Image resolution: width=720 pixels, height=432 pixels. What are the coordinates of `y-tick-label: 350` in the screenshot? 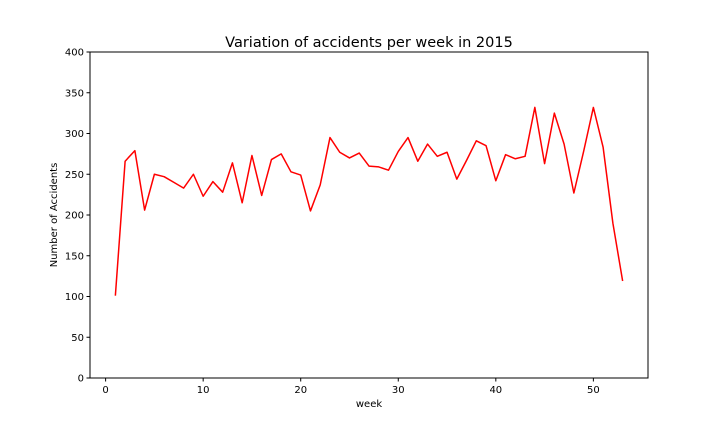 It's located at (74, 93).